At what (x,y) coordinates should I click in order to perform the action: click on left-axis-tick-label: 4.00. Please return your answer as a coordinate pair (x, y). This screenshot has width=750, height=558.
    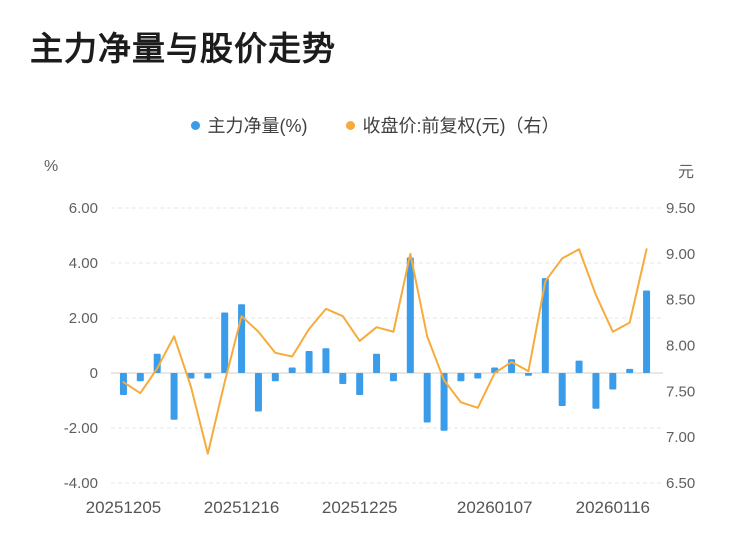
    Looking at the image, I should click on (83, 263).